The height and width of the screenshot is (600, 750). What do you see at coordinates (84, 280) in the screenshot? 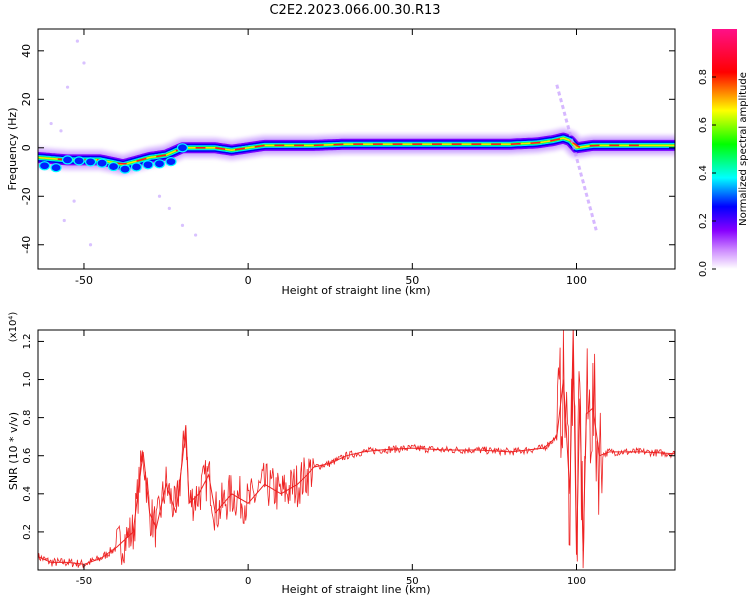
I see `spectrogram-x-tick-label: -50` at bounding box center [84, 280].